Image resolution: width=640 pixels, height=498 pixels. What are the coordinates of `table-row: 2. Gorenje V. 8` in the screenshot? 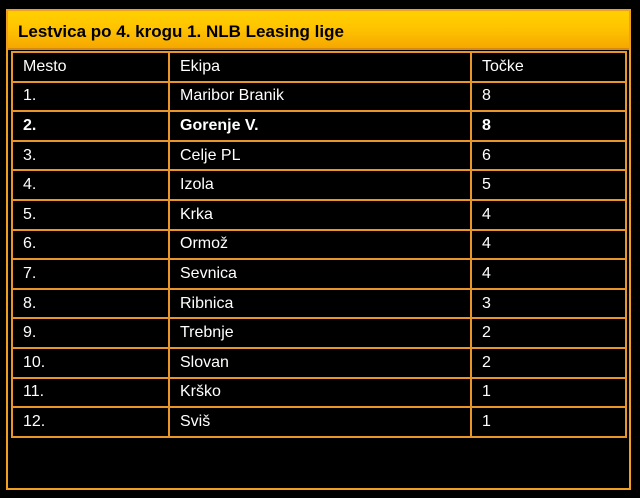 It's located at (319, 126).